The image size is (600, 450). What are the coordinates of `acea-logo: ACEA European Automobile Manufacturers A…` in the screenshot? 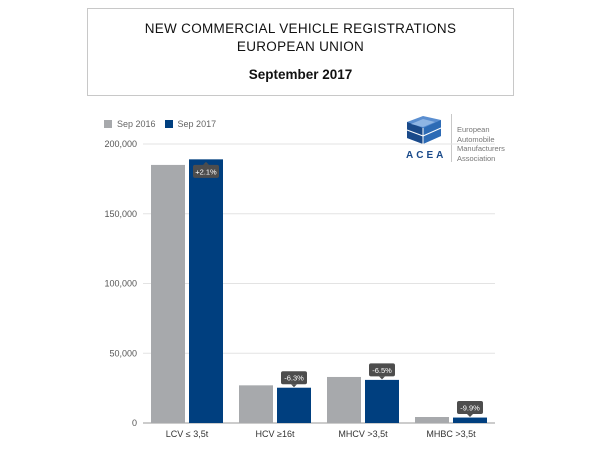 It's located at (465, 138).